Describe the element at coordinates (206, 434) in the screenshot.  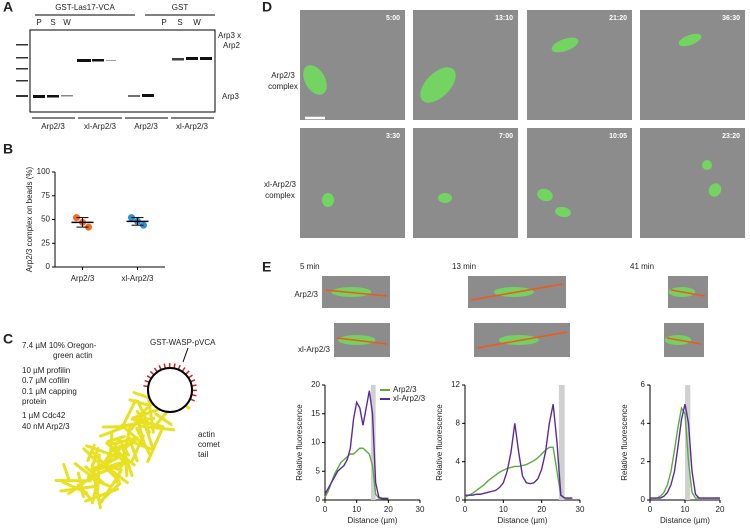
I see `tail-label: actin` at that location.